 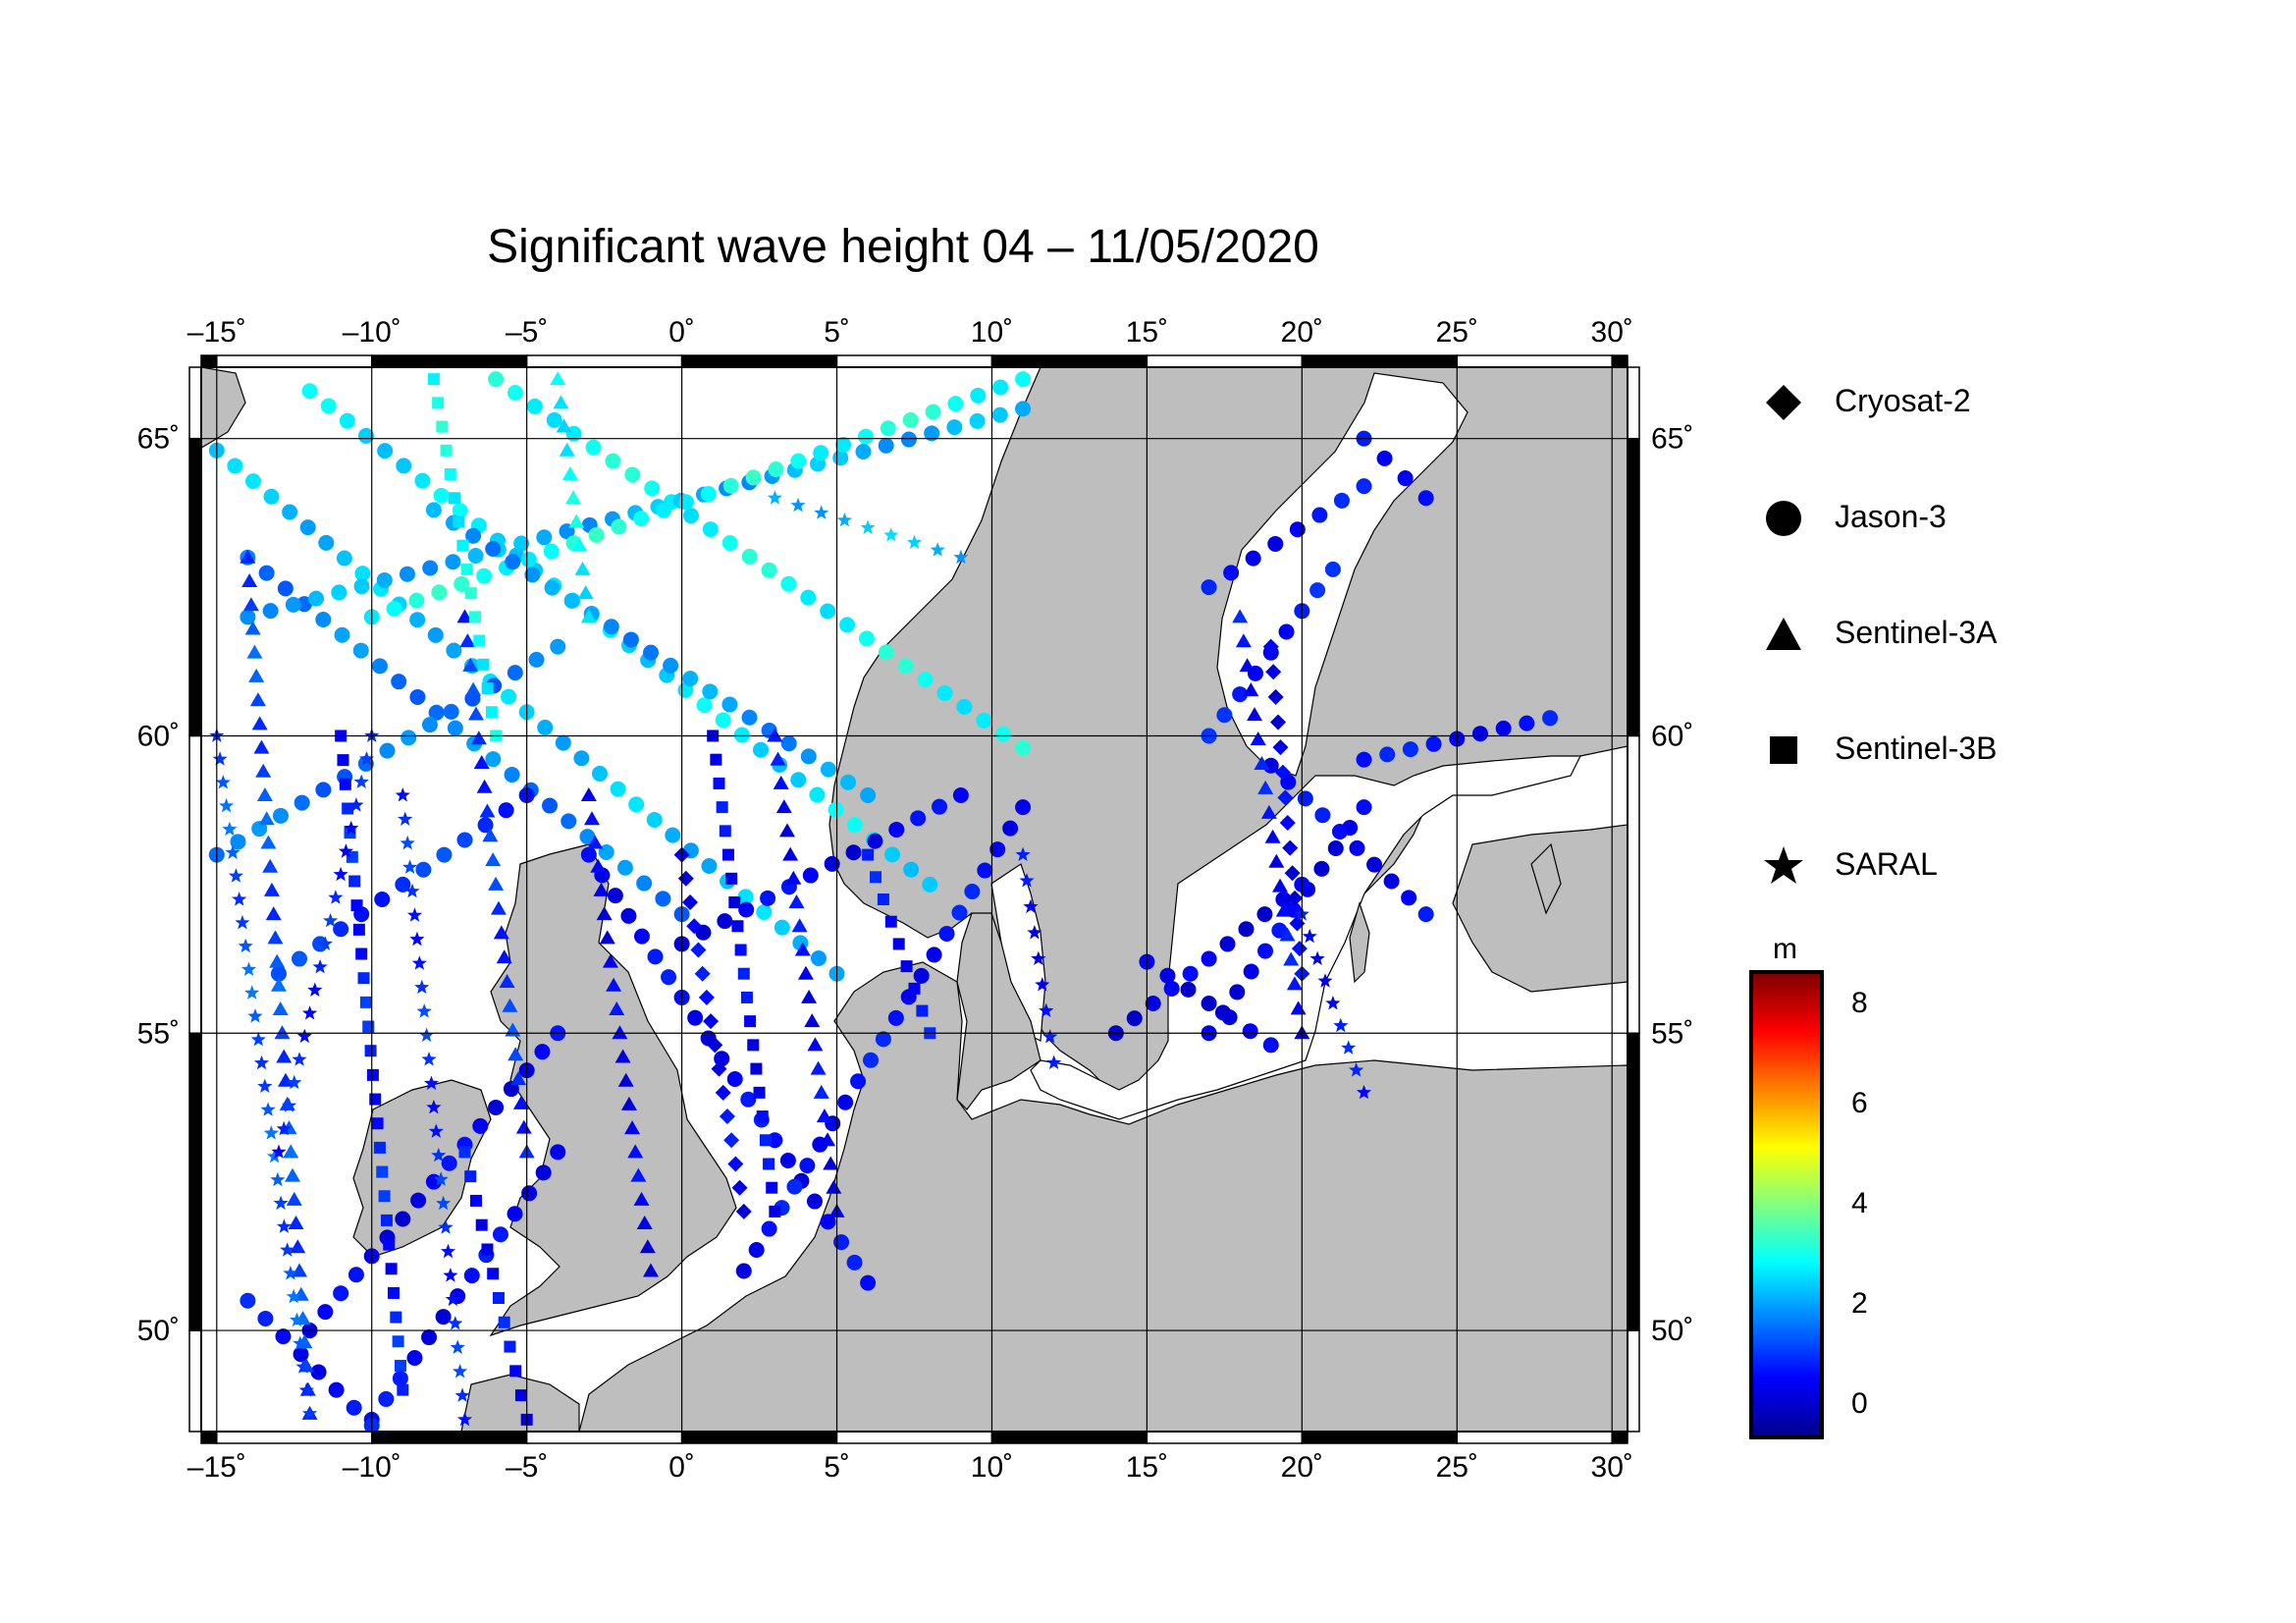 What do you see at coordinates (1302, 1467) in the screenshot?
I see `lon-tick-label-bottom: 20˚` at bounding box center [1302, 1467].